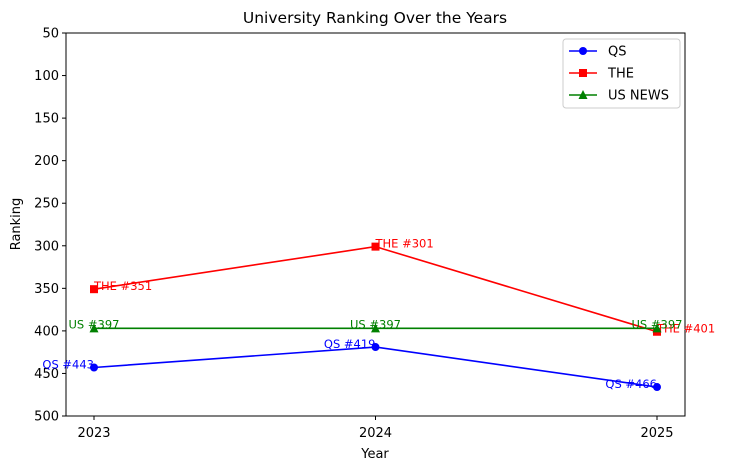  What do you see at coordinates (656, 433) in the screenshot?
I see `x-tick-label: 2025` at bounding box center [656, 433].